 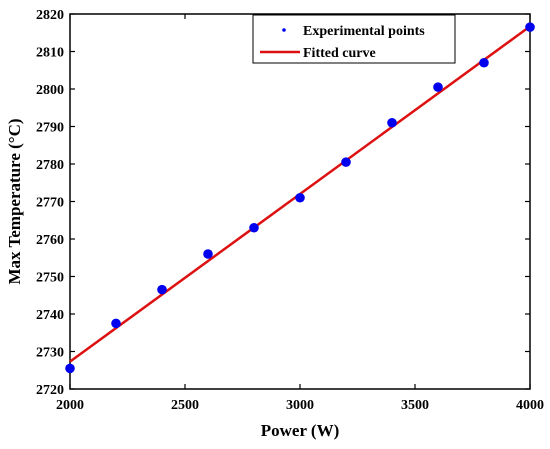 I want to click on x-axis-label: Power (W), so click(x=300, y=430).